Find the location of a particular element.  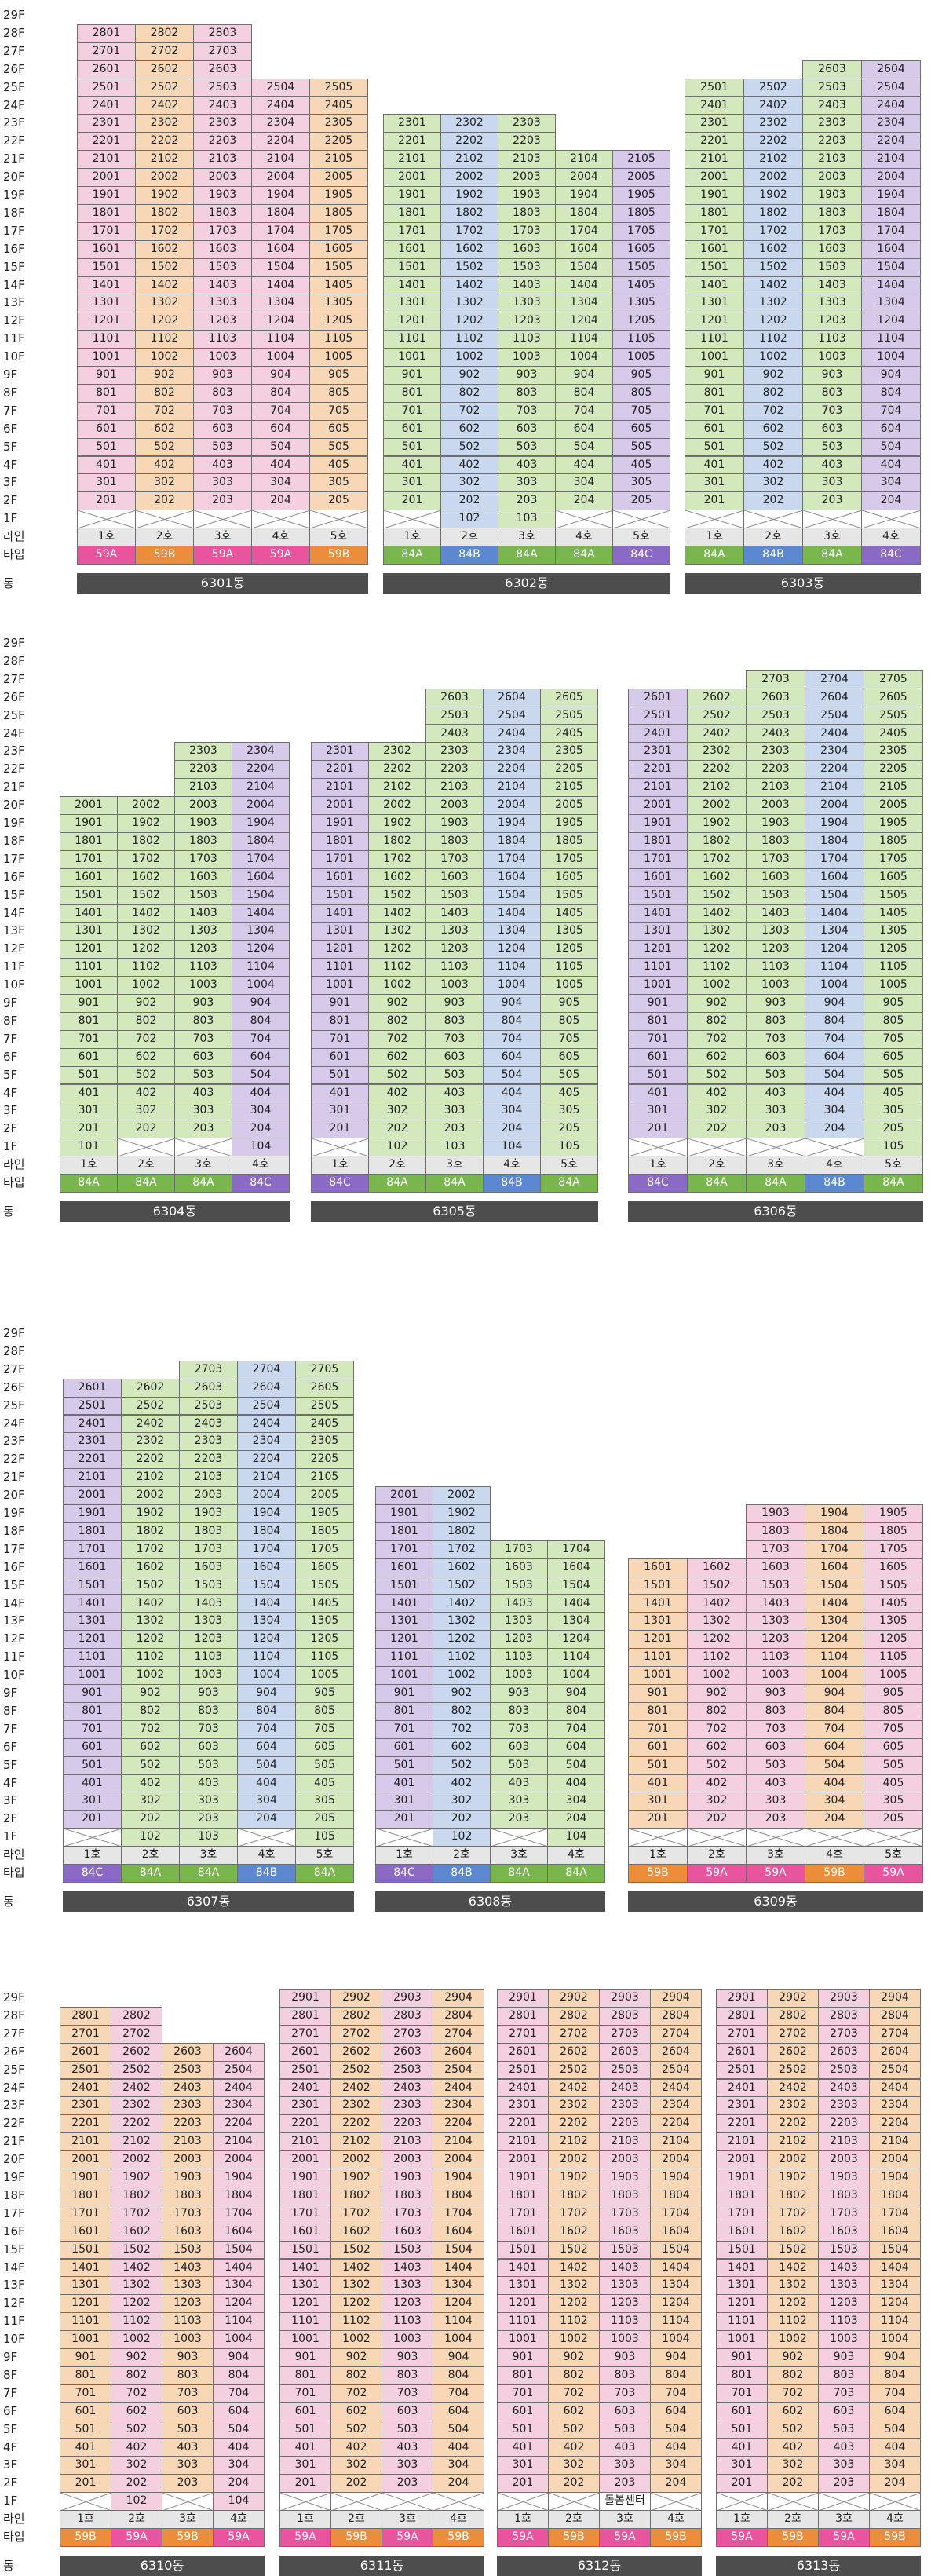

unit-cell: 1305 is located at coordinates (338, 304).